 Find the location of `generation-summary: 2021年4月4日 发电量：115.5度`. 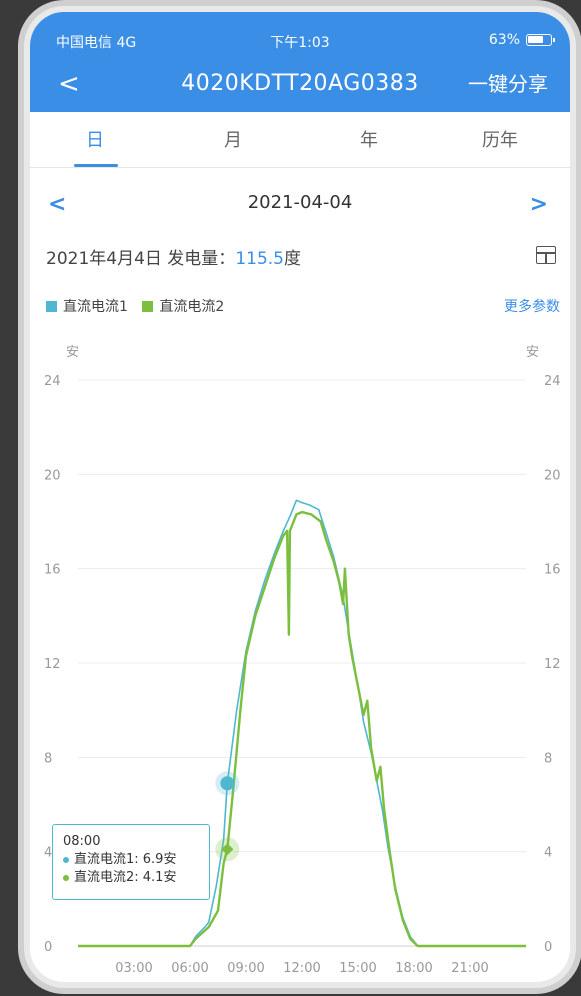

generation-summary: 2021年4月4日 发电量：115.5度 is located at coordinates (301, 259).